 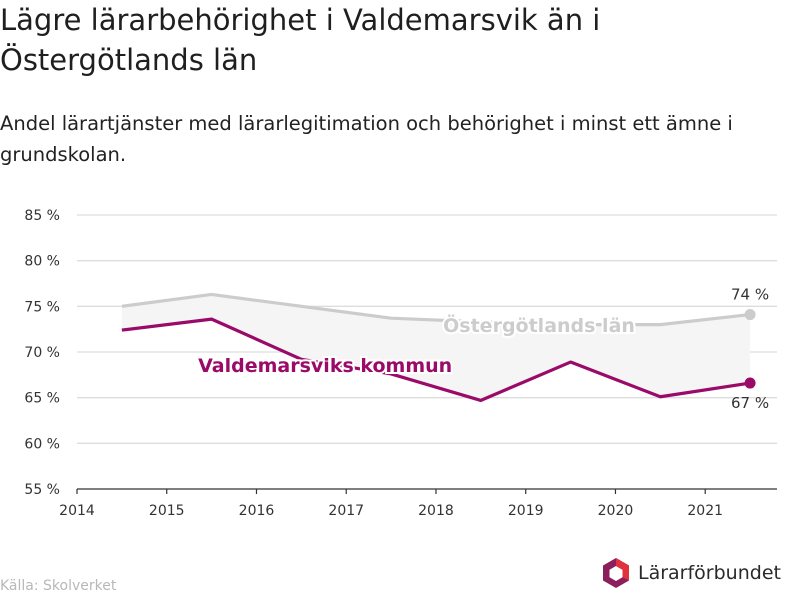 I want to click on publisher-logo: Lärarförbundet, so click(x=690, y=573).